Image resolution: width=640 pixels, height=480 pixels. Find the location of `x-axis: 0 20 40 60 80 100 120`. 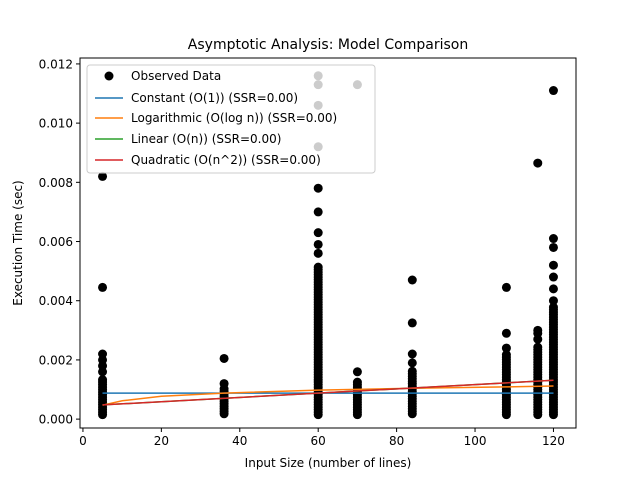

x-axis: 0 20 40 60 80 100 120 is located at coordinates (322, 438).